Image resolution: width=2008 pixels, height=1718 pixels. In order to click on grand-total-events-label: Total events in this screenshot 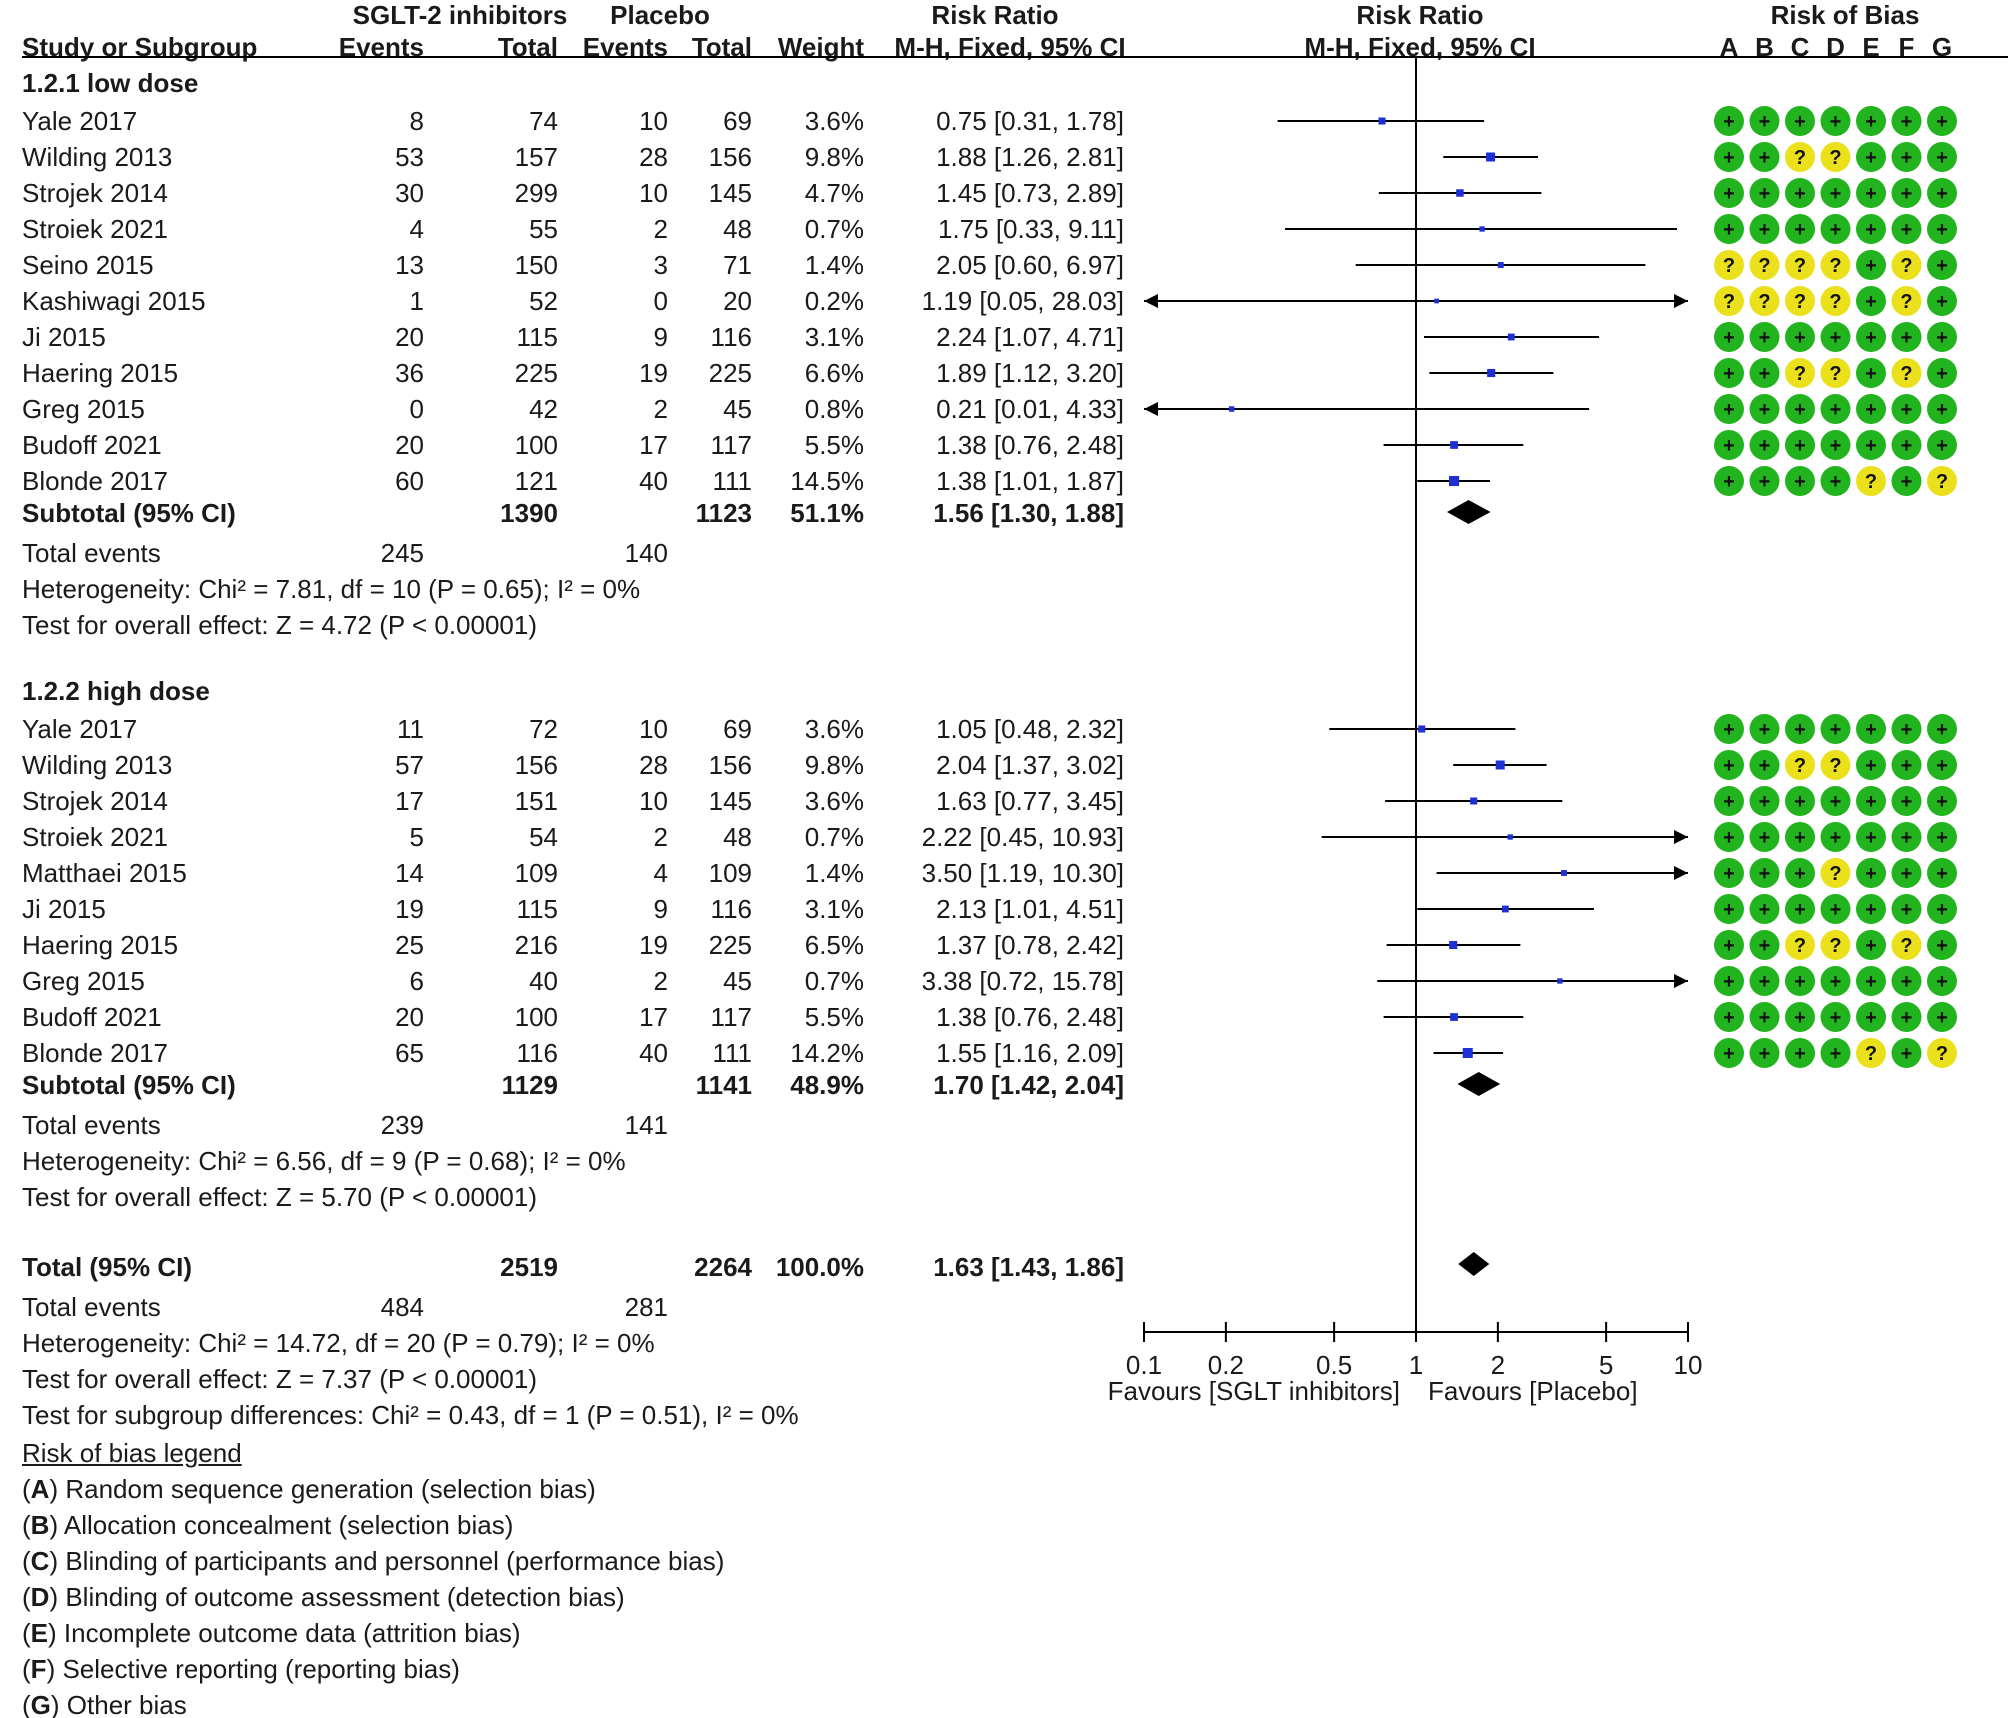, I will do `click(91, 1307)`.